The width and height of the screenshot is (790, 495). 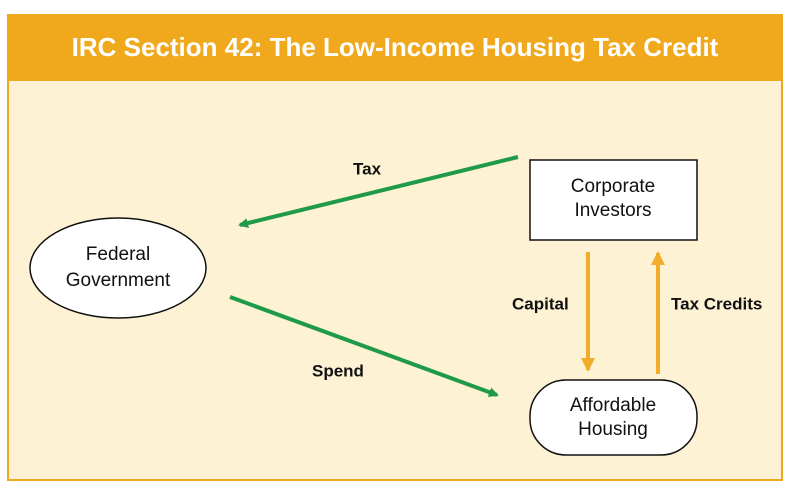 I want to click on edge-label: Tax, so click(x=367, y=168).